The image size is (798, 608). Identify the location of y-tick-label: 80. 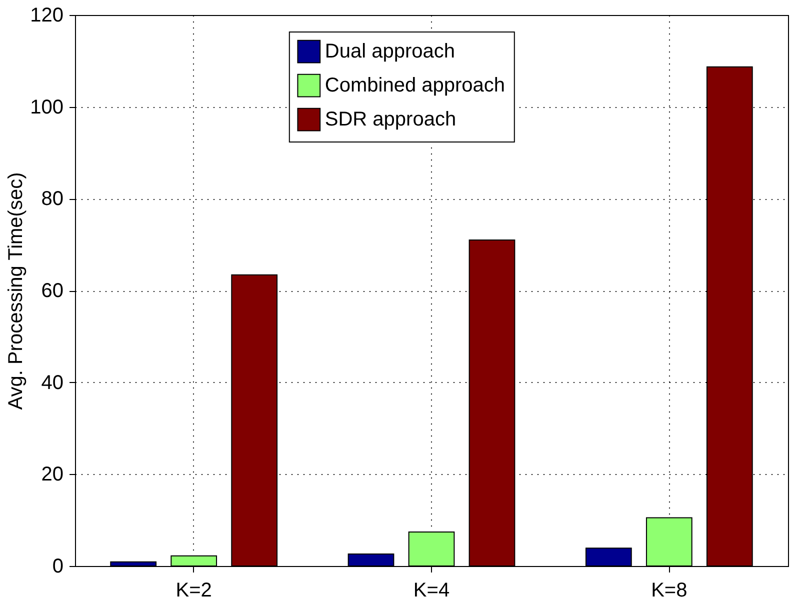
(52, 199).